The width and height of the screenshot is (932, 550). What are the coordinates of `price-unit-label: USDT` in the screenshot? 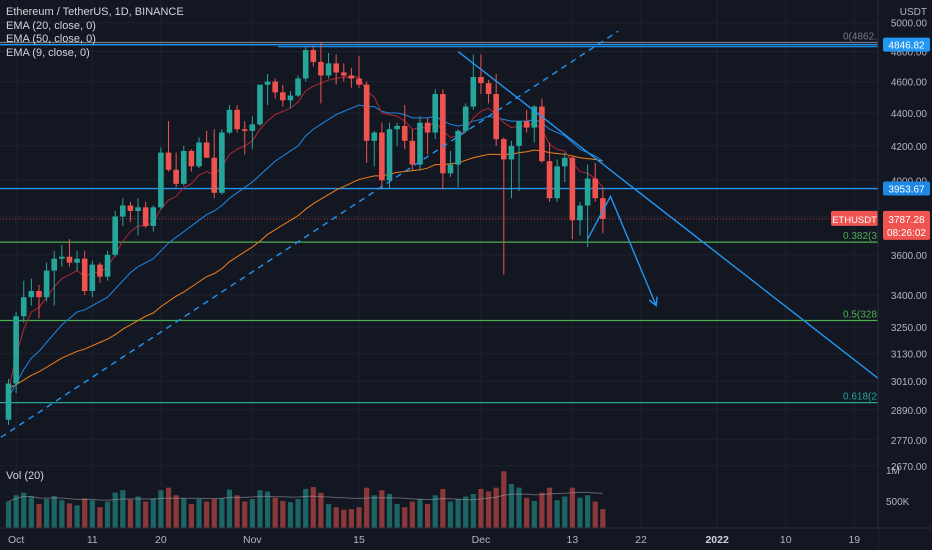 It's located at (913, 12).